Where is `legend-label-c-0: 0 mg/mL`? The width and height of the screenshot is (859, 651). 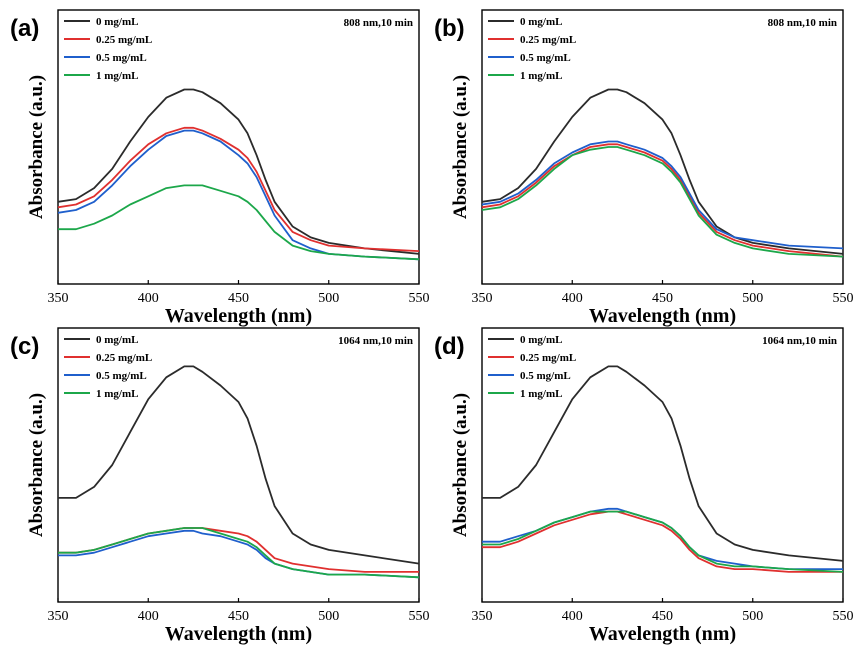
legend-label-c-0: 0 mg/mL is located at coordinates (117, 340).